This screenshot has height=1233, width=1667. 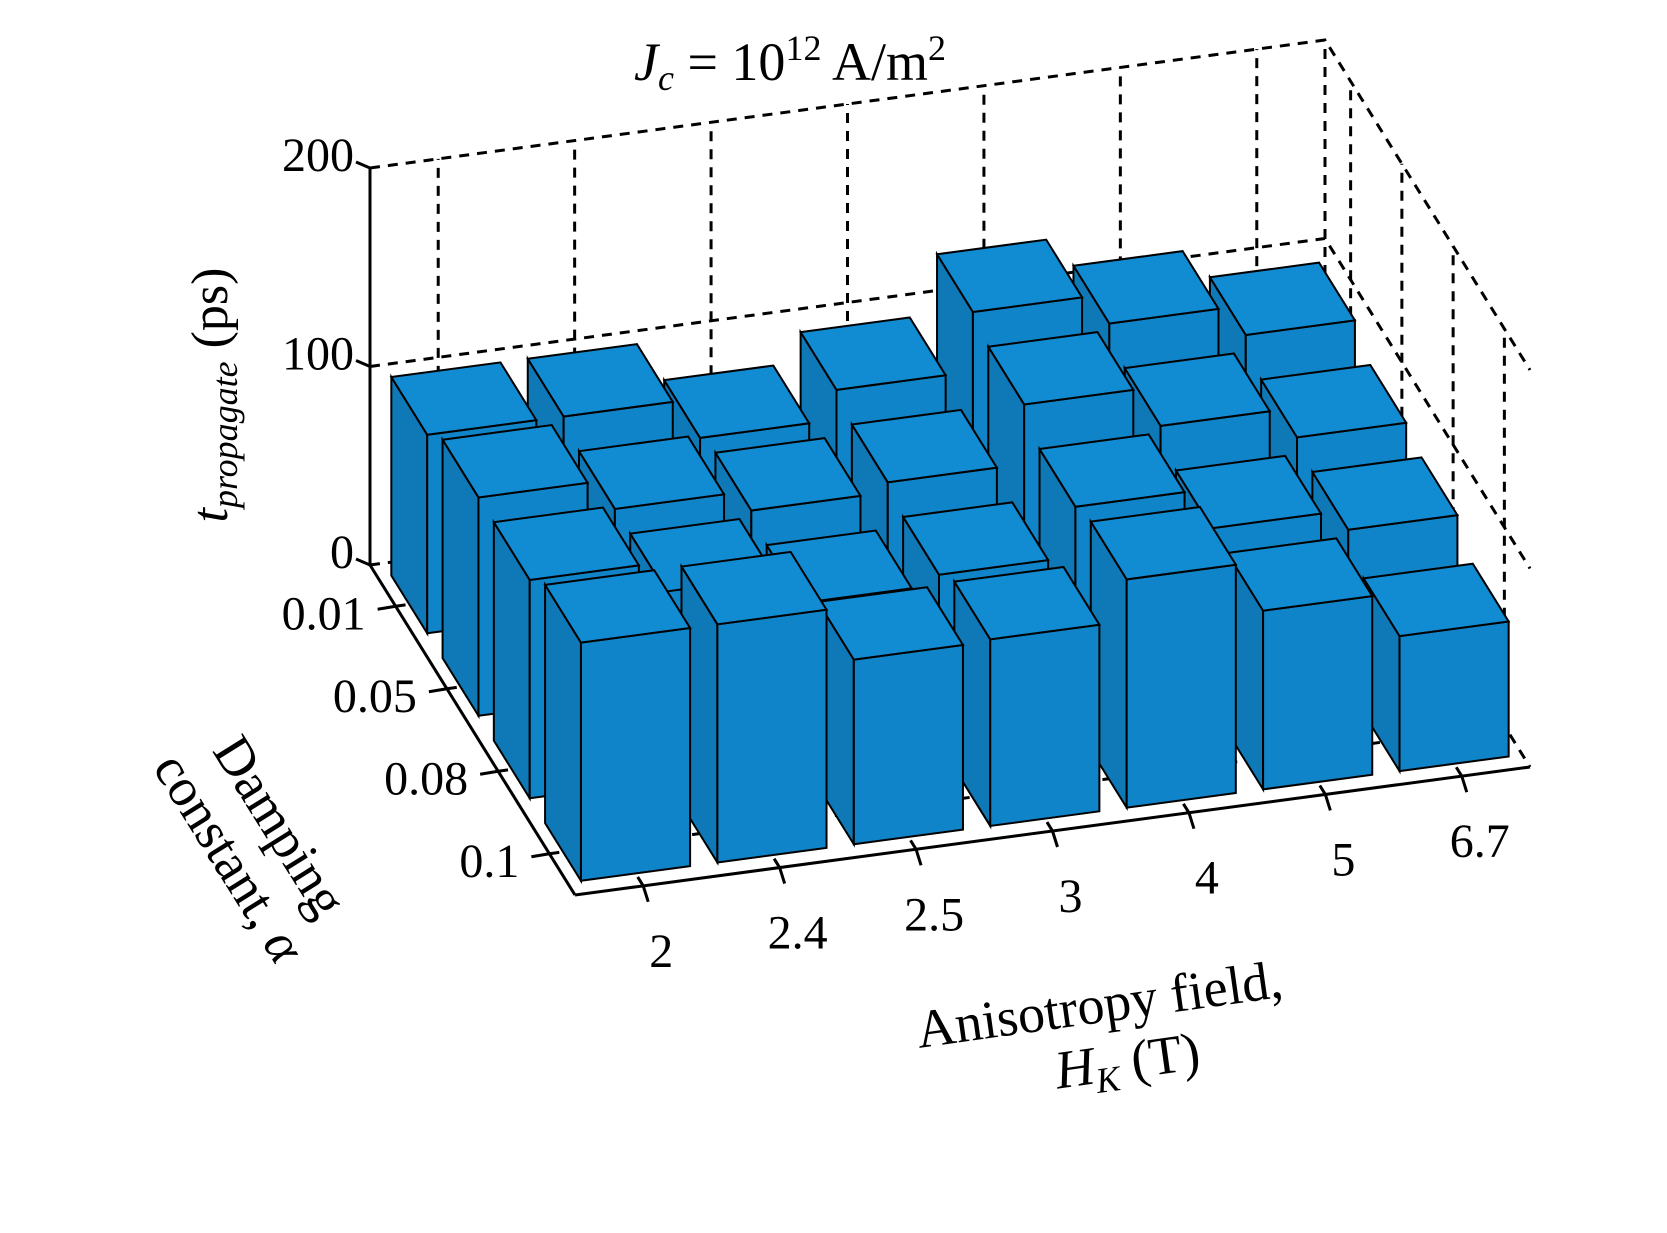 I want to click on x-tick-label: 5, so click(x=1343, y=859).